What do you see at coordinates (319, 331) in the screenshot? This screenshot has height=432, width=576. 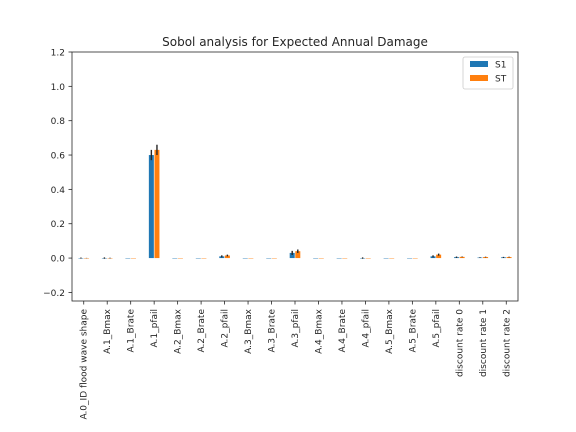 I see `x-tick-label: A.4_Bmax` at bounding box center [319, 331].